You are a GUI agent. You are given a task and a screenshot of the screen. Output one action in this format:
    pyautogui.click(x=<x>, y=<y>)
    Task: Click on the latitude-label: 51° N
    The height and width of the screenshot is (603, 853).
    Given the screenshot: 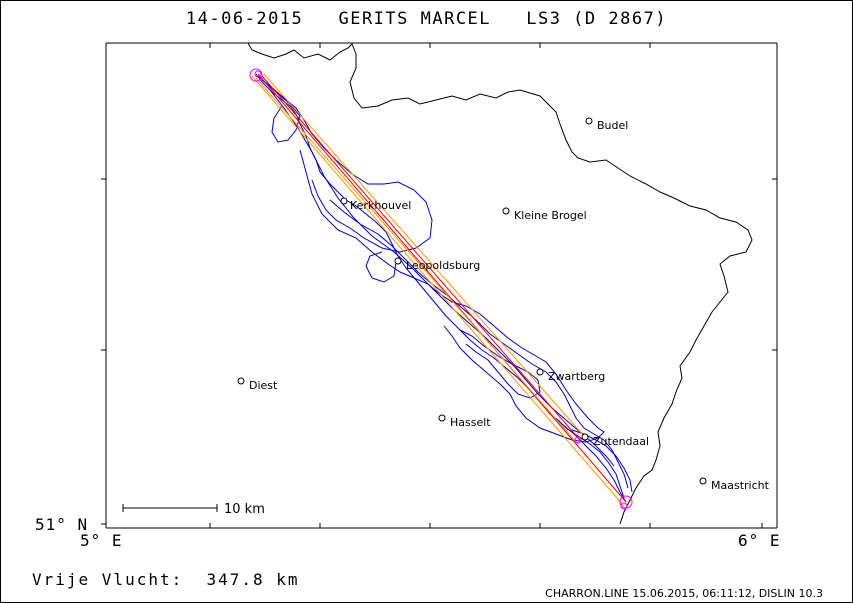 What is the action you would take?
    pyautogui.click(x=62, y=524)
    